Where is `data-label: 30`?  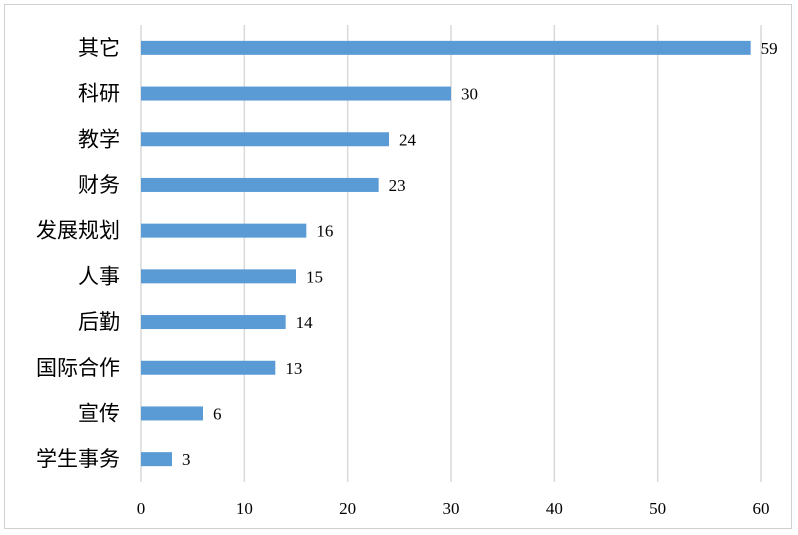 data-label: 30 is located at coordinates (469, 94).